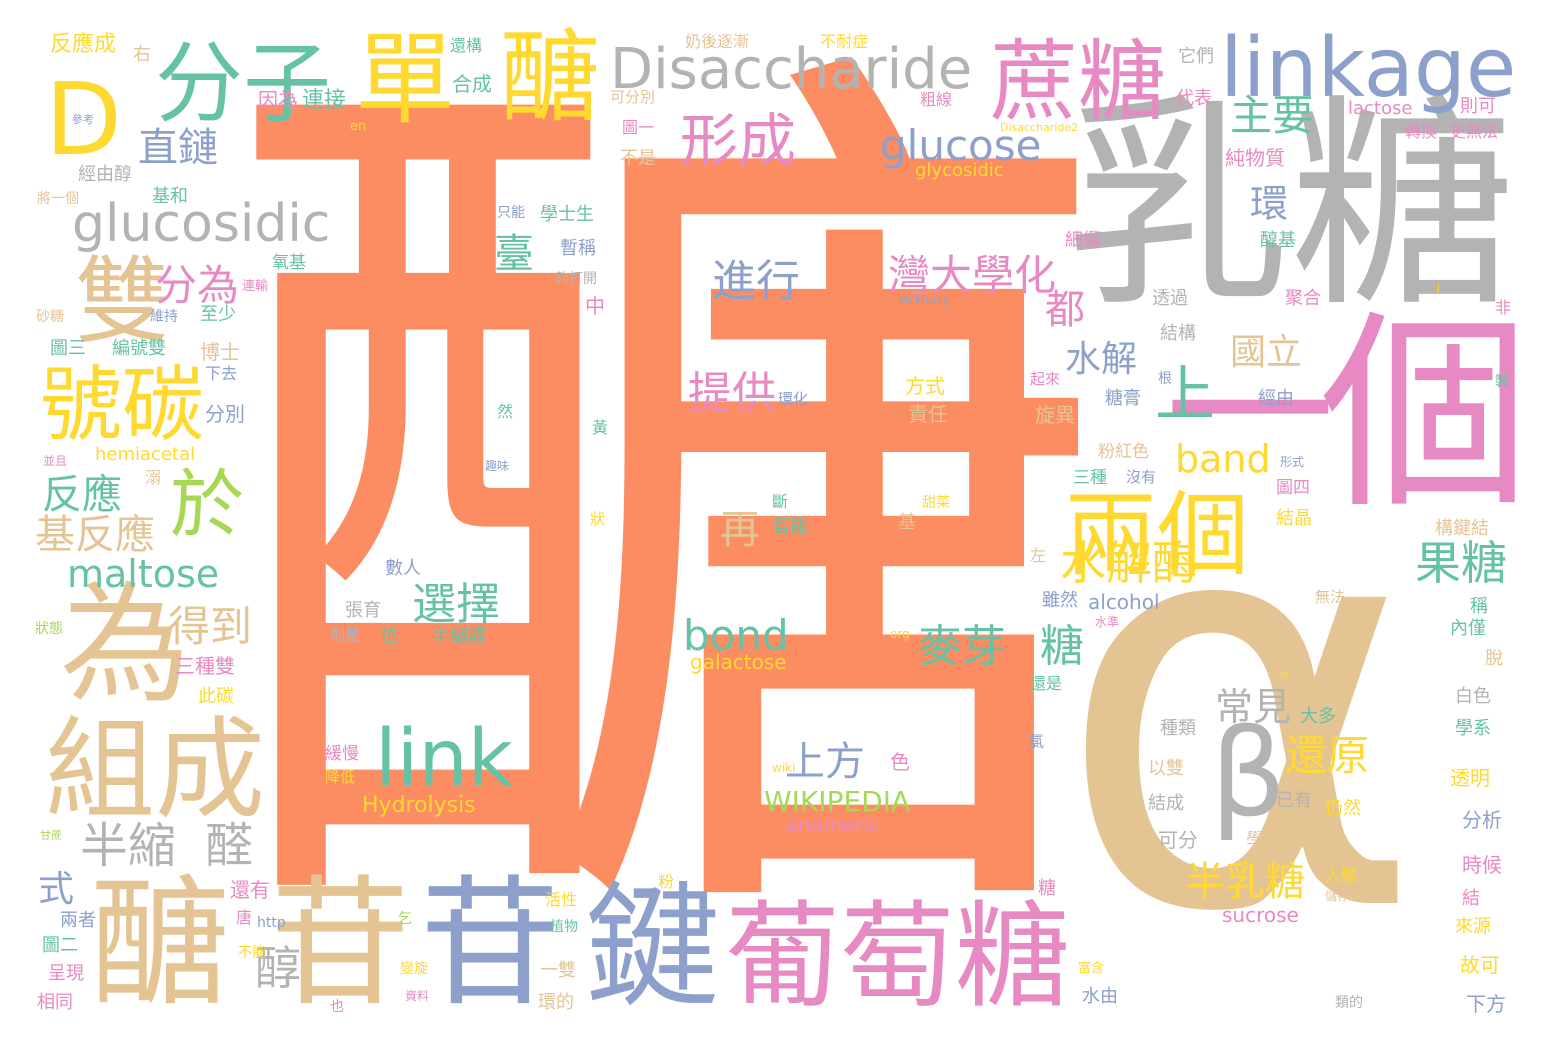 This screenshot has height=1052, width=1548. What do you see at coordinates (145, 454) in the screenshot?
I see `word-hemiacetal: hemiacetal` at bounding box center [145, 454].